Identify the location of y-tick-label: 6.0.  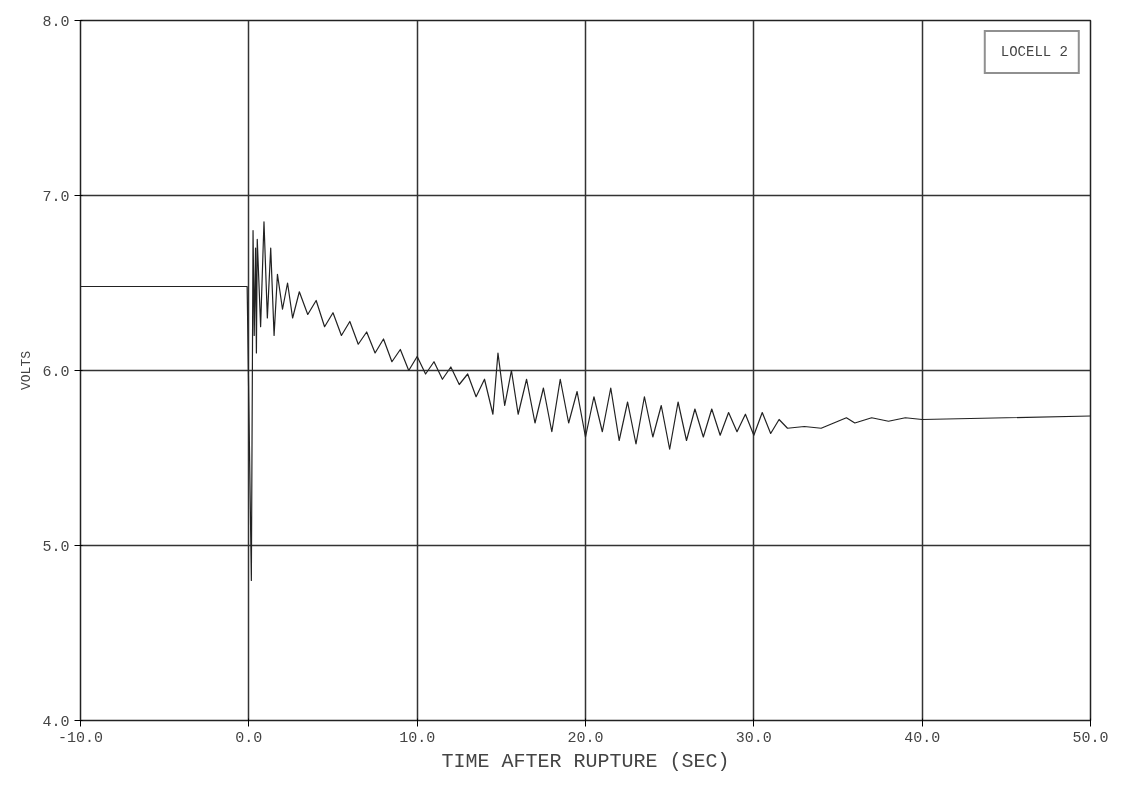
(56, 372).